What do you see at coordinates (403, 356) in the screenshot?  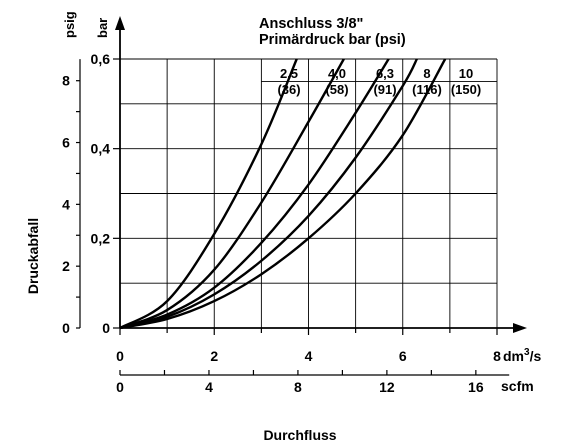 I see `x-tick-label-dm3s: 6` at bounding box center [403, 356].